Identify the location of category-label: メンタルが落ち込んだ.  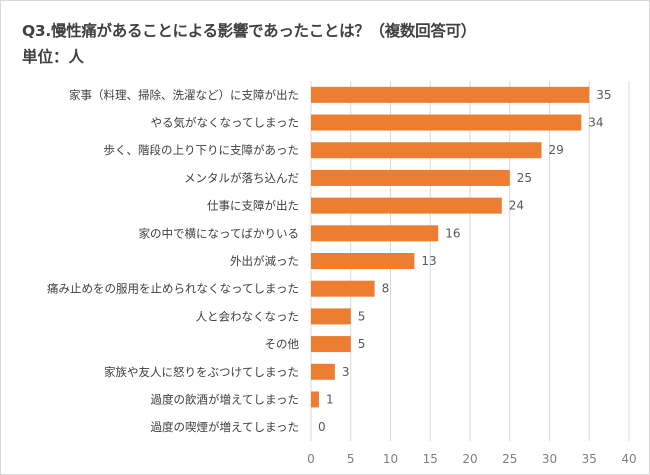
(241, 178).